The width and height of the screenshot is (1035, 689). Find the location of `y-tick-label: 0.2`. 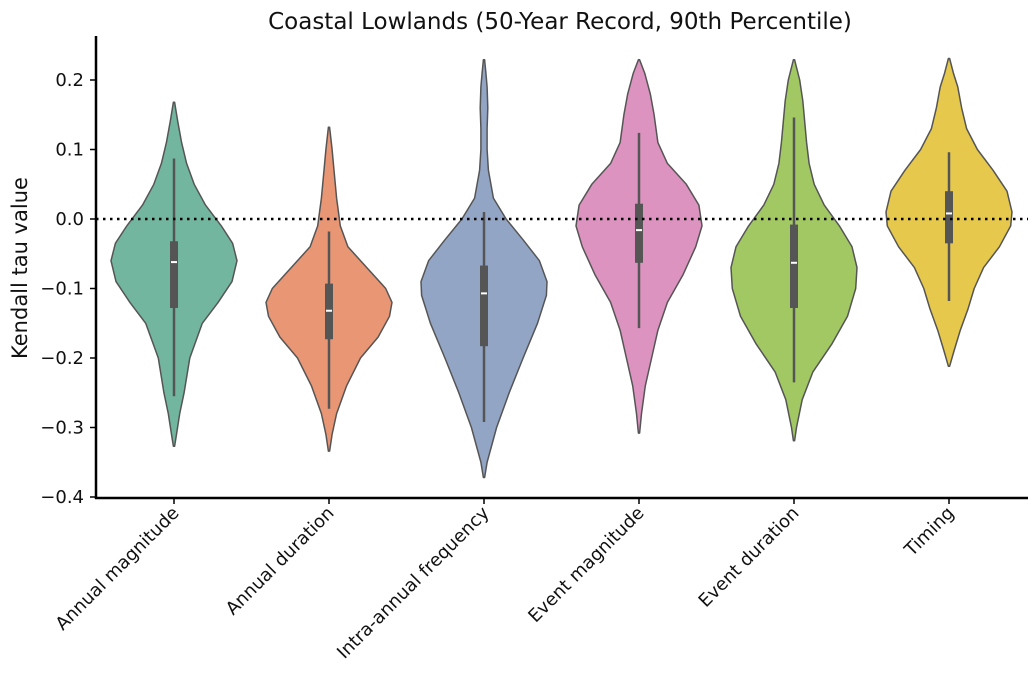

y-tick-label: 0.2 is located at coordinates (69, 80).